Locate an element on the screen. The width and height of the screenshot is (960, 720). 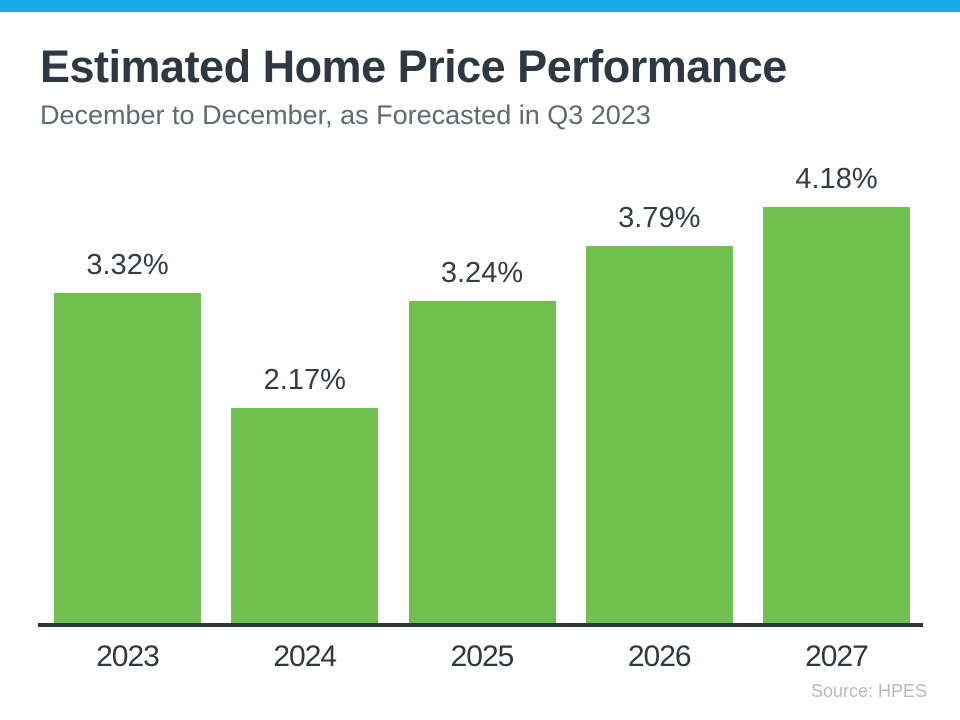
bar-2027 is located at coordinates (836, 416).